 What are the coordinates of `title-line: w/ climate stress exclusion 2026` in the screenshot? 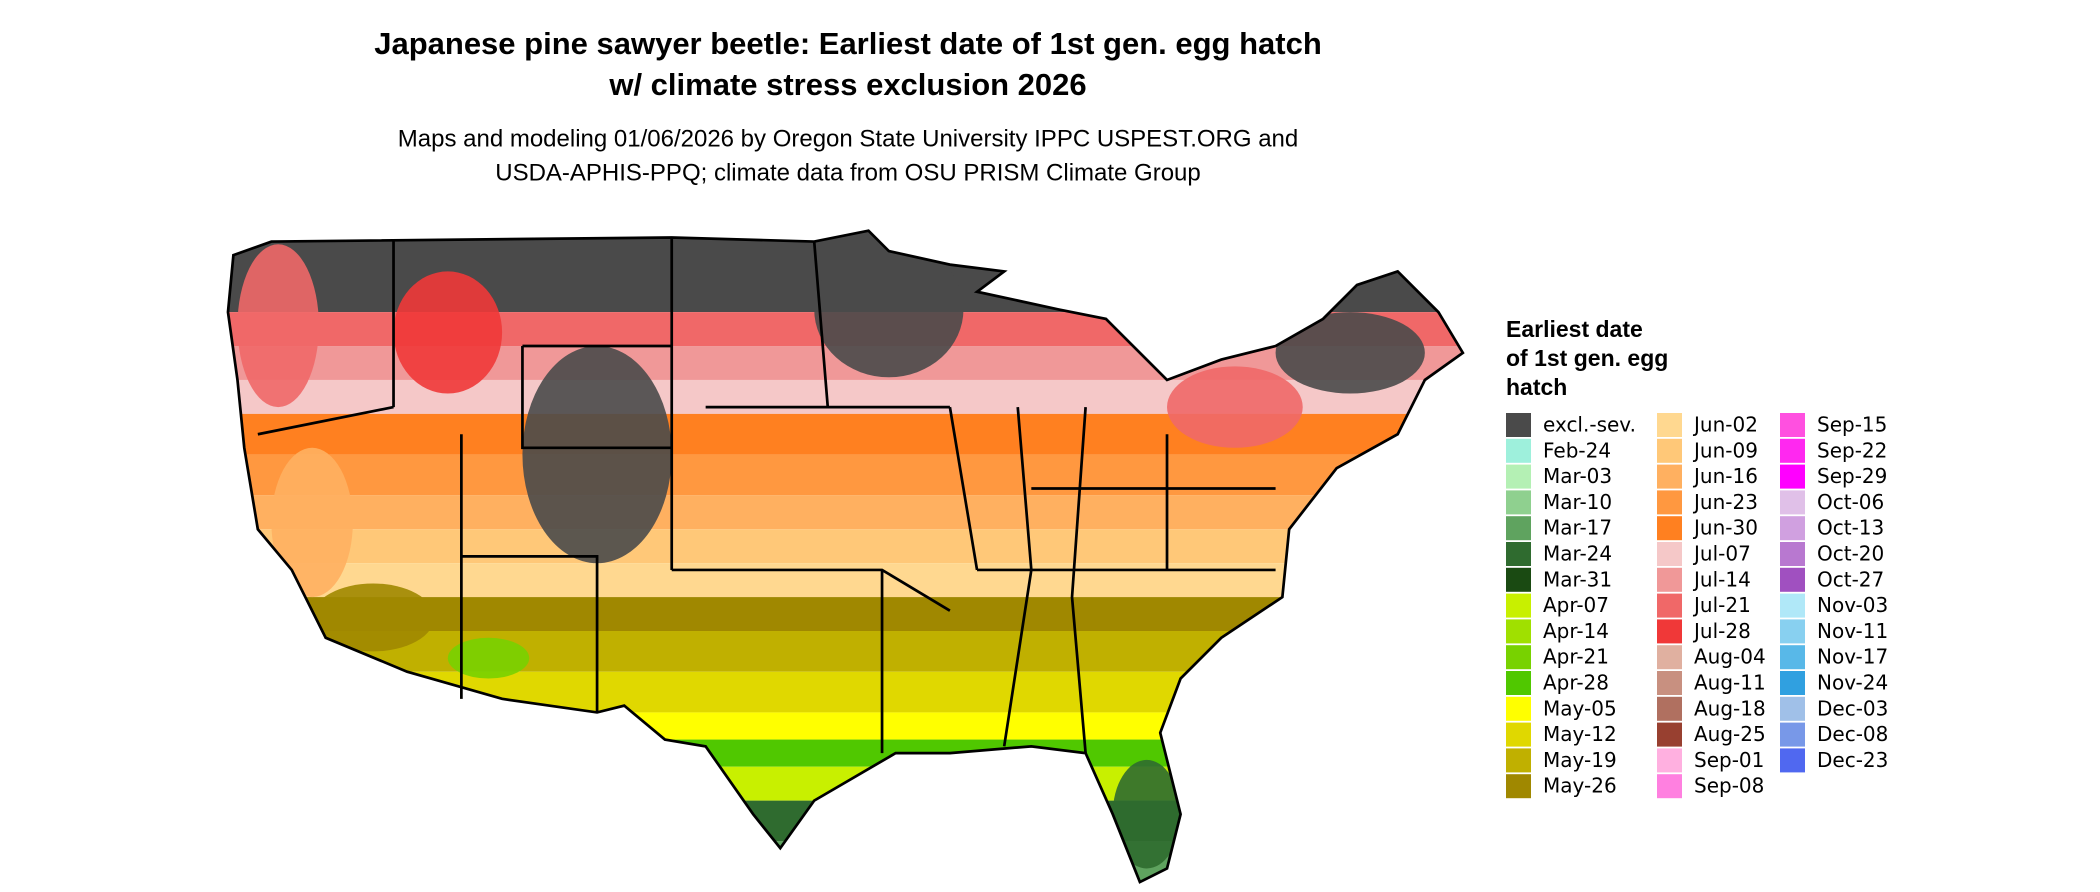 It's located at (847, 84).